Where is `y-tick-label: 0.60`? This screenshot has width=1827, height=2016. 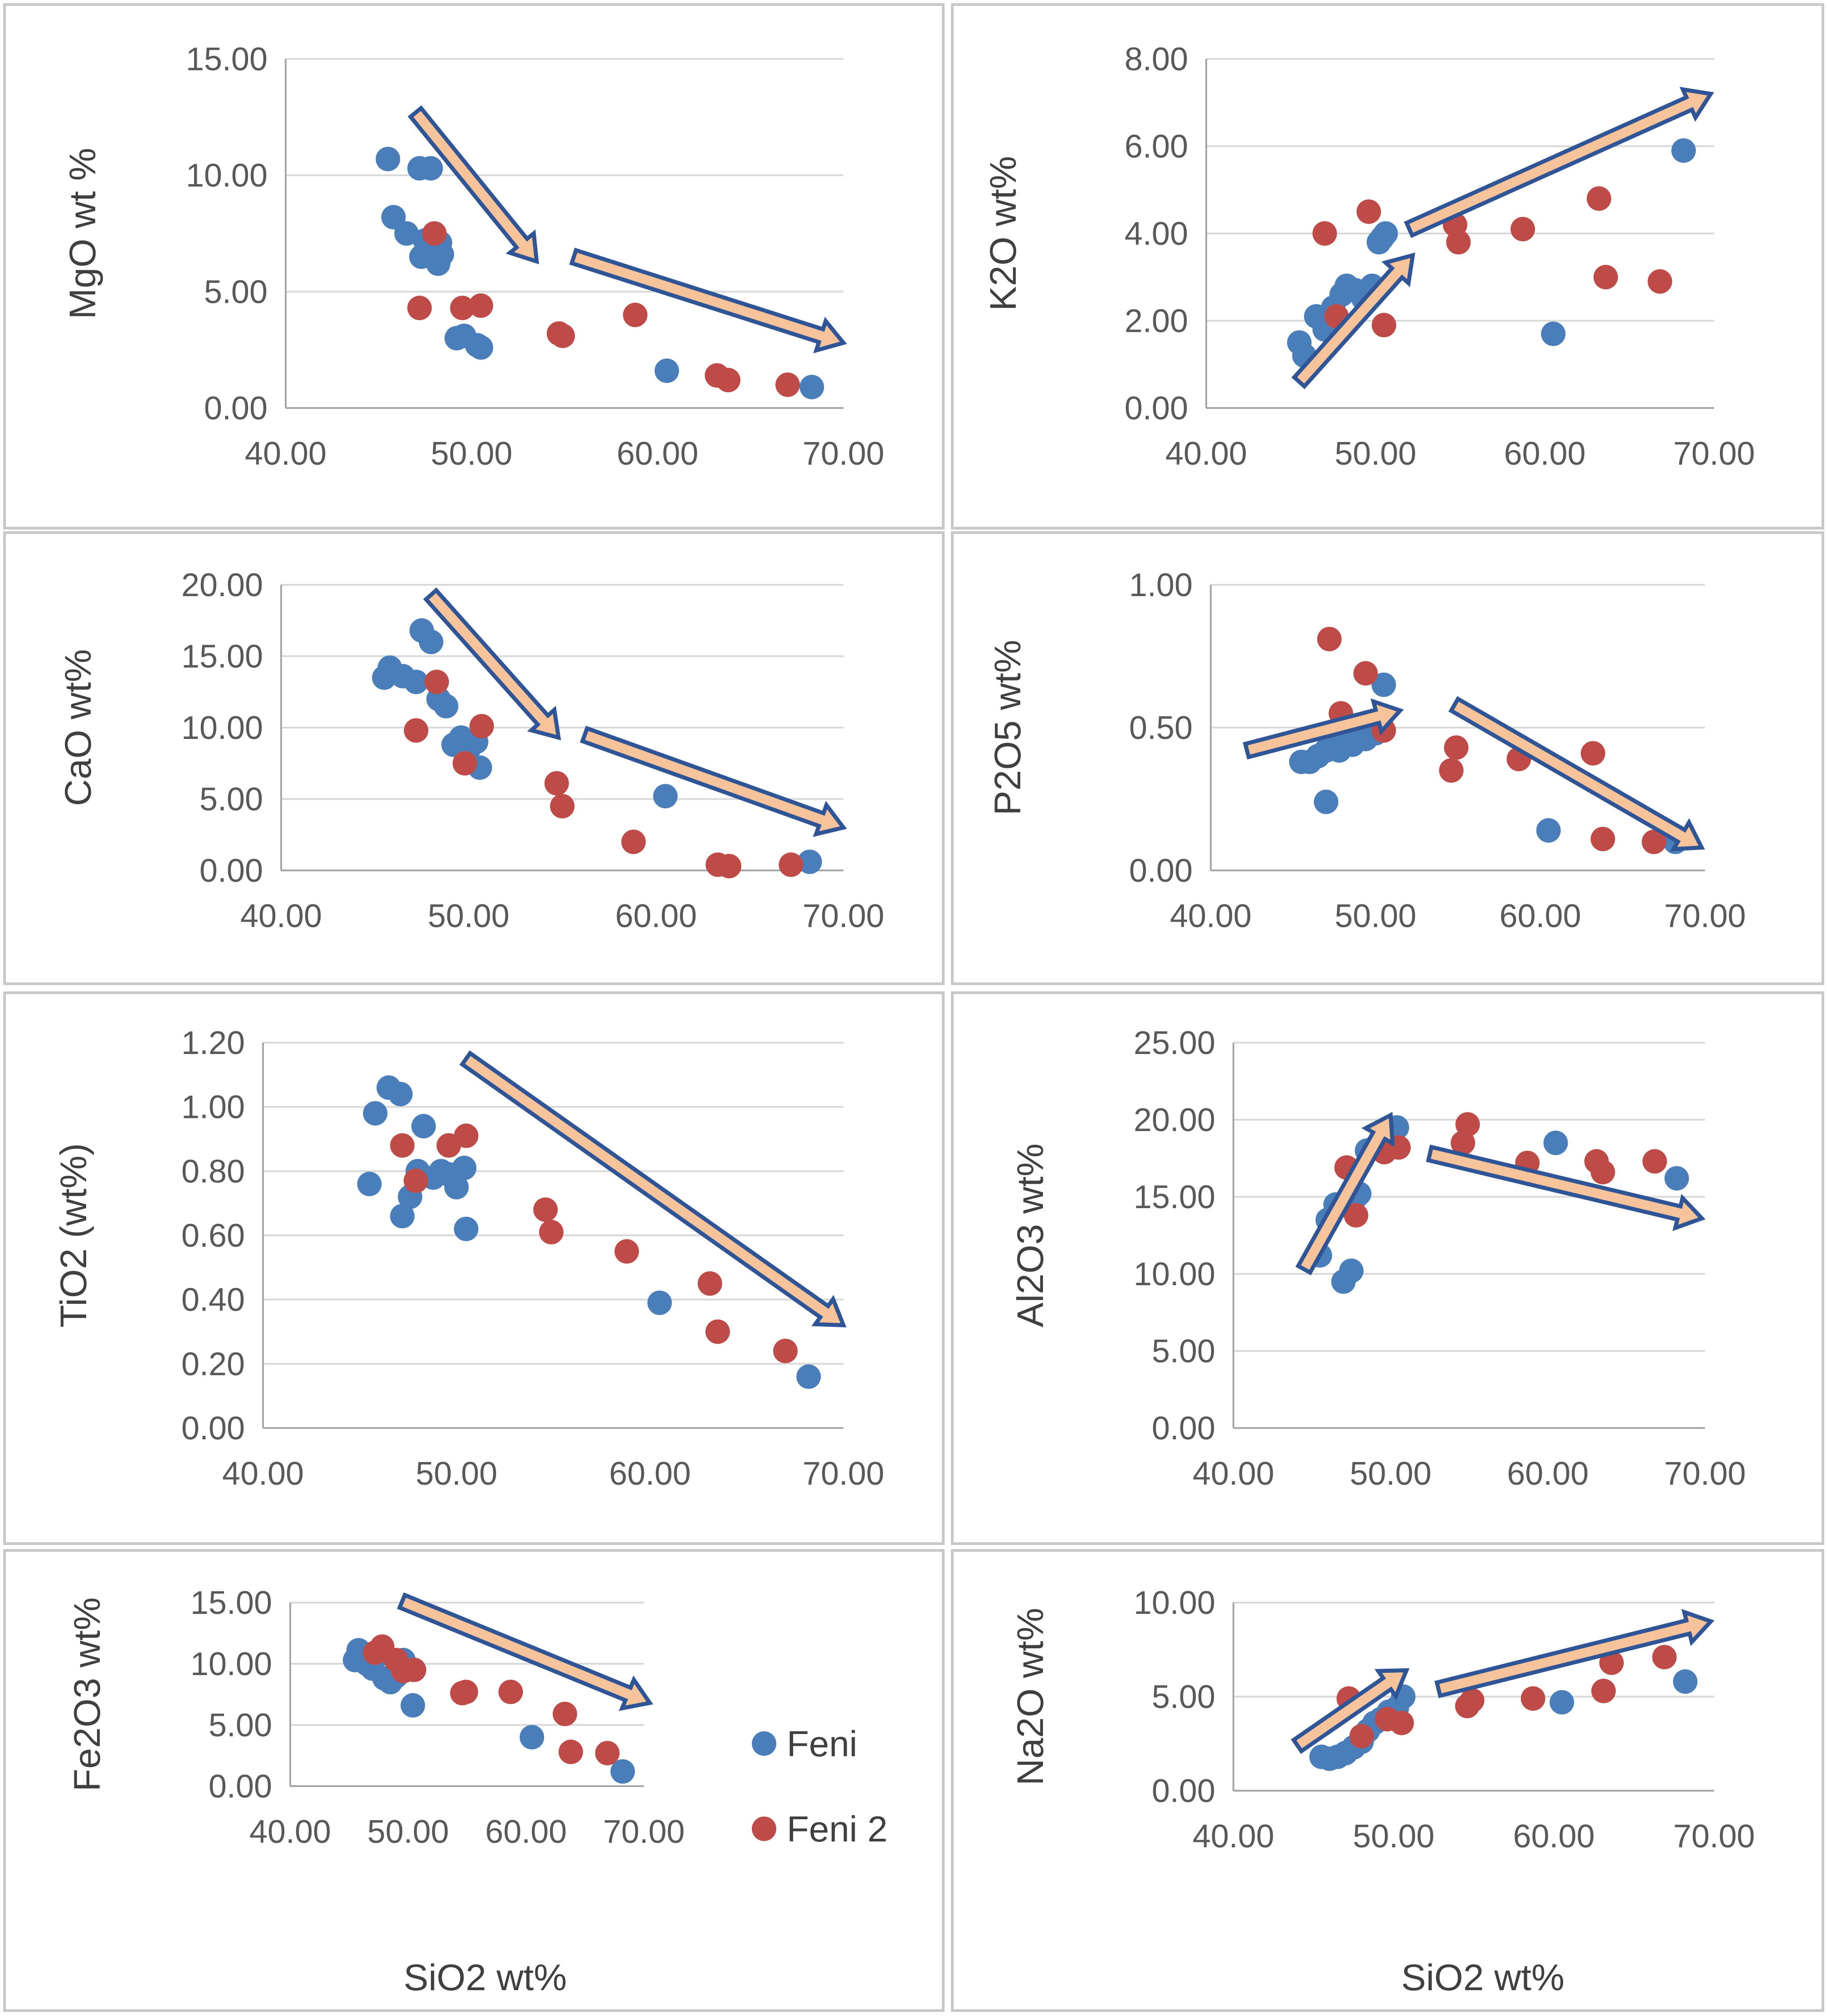
y-tick-label: 0.60 is located at coordinates (213, 1236).